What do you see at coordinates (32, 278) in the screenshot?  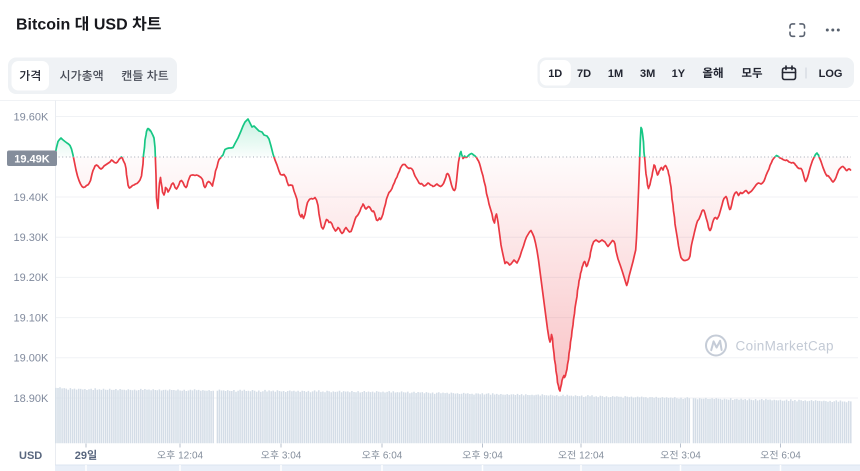 I see `svg-text: 19.20K` at bounding box center [32, 278].